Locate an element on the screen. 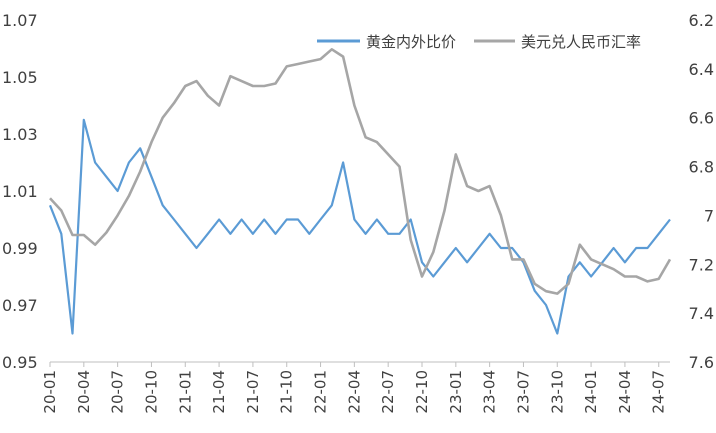 This screenshot has width=716, height=433. x-tick-label: 21-10 is located at coordinates (287, 392).